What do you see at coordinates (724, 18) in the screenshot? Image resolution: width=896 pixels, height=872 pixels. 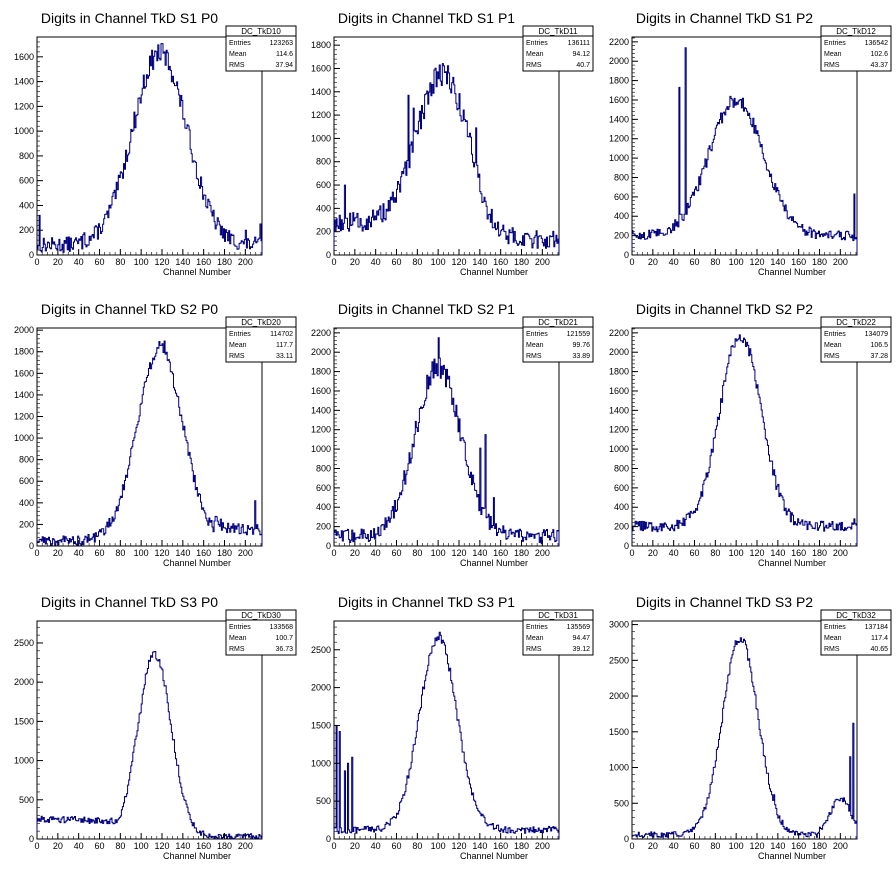 I see `chart-title: Digits in Channel TkD S1 P2` at bounding box center [724, 18].